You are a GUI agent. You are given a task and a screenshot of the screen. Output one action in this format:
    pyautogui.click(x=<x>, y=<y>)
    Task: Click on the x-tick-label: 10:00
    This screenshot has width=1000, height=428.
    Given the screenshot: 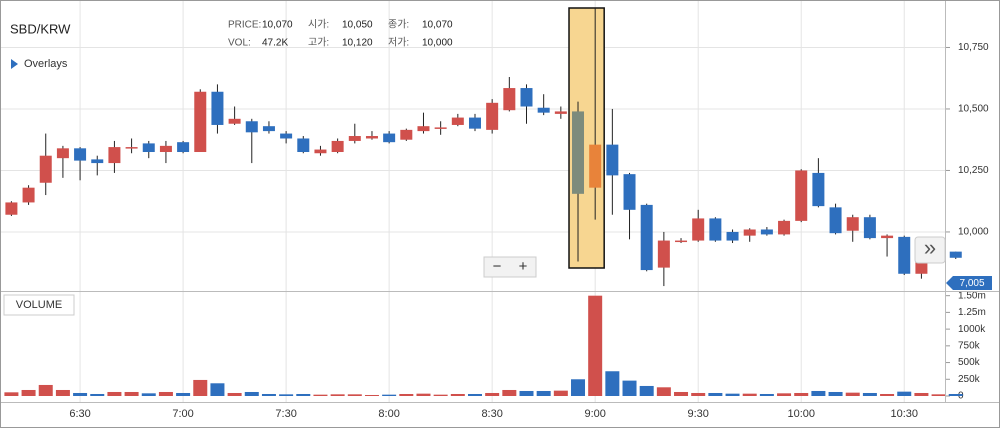 What is the action you would take?
    pyautogui.click(x=801, y=414)
    